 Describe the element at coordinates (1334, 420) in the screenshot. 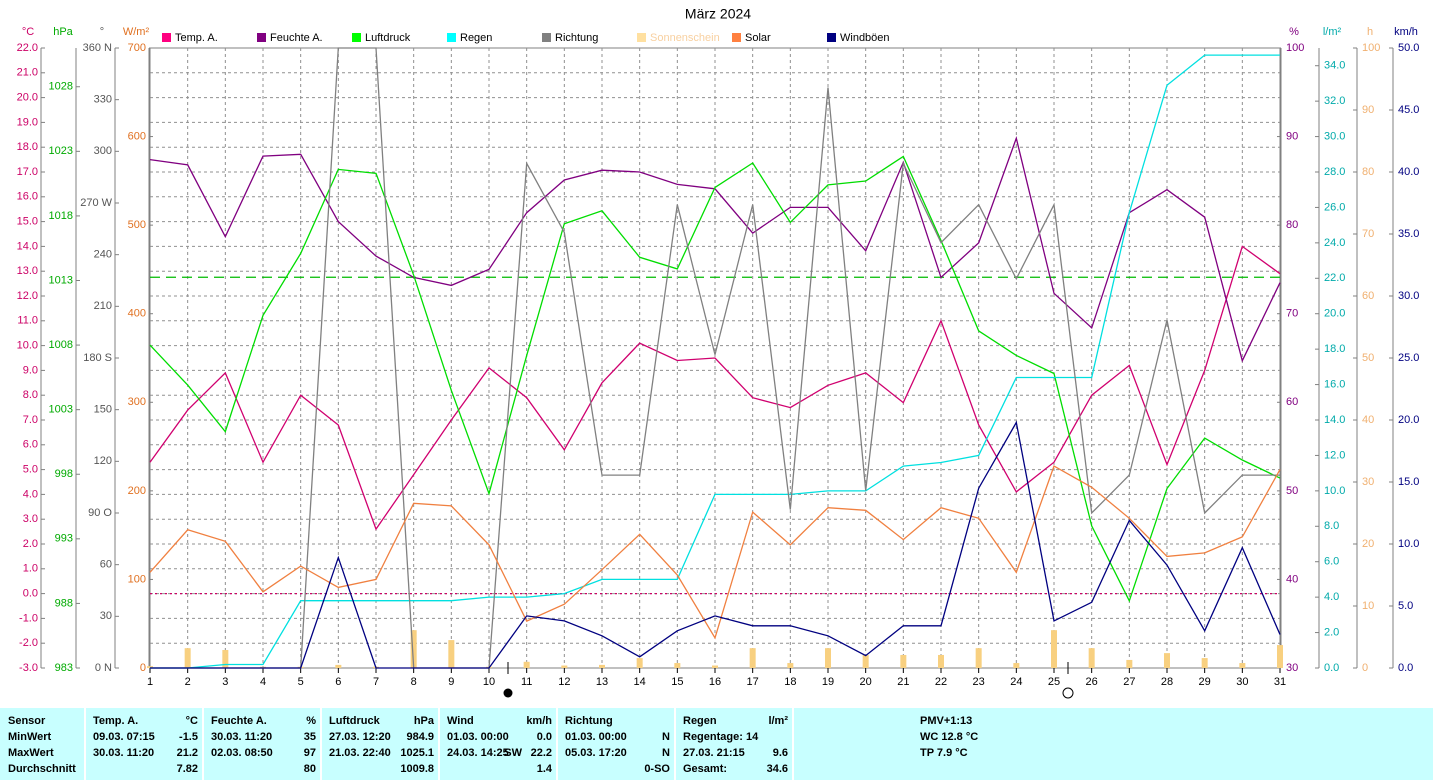

I see `y-tick-label: 14.0` at that location.